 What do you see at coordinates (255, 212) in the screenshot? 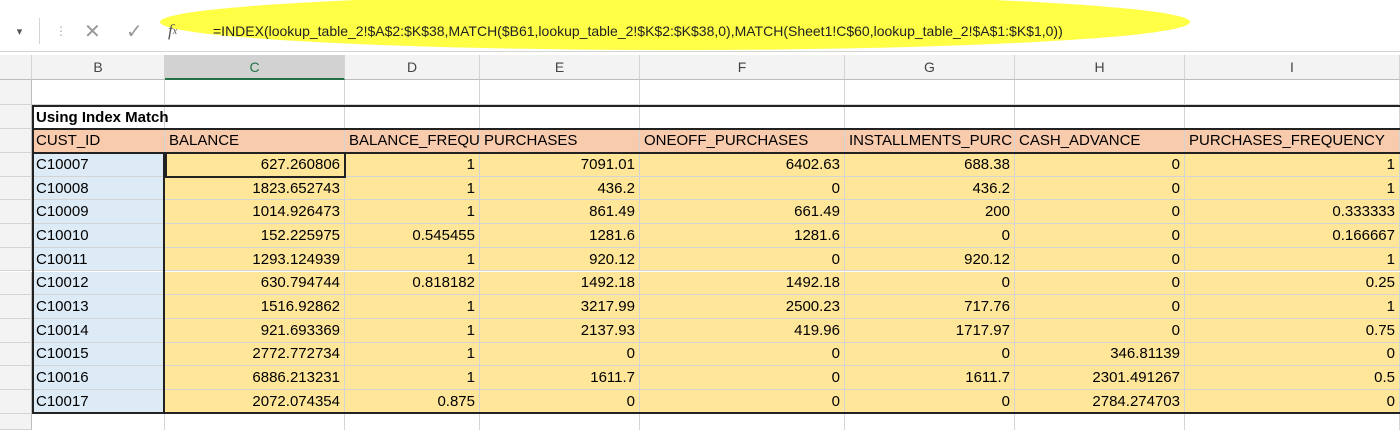
I see `value-cell: 1014.926473` at bounding box center [255, 212].